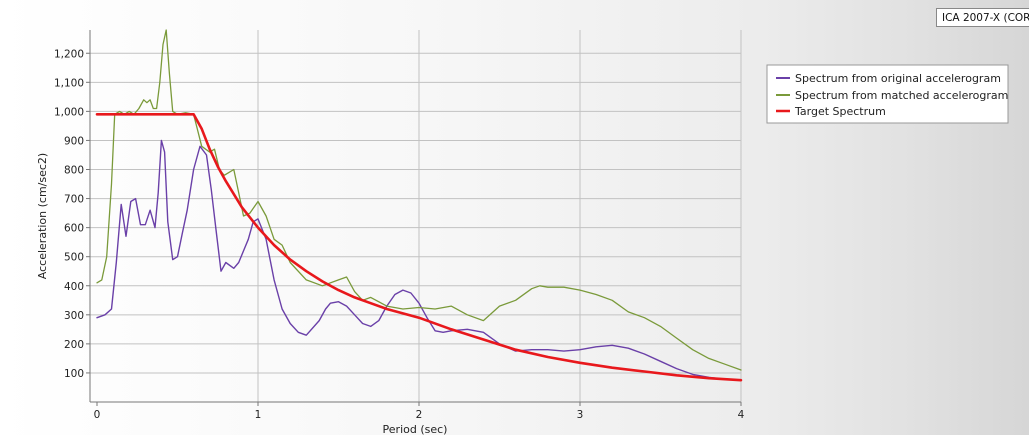 This screenshot has width=1029, height=435. I want to click on legend-box, so click(887, 94).